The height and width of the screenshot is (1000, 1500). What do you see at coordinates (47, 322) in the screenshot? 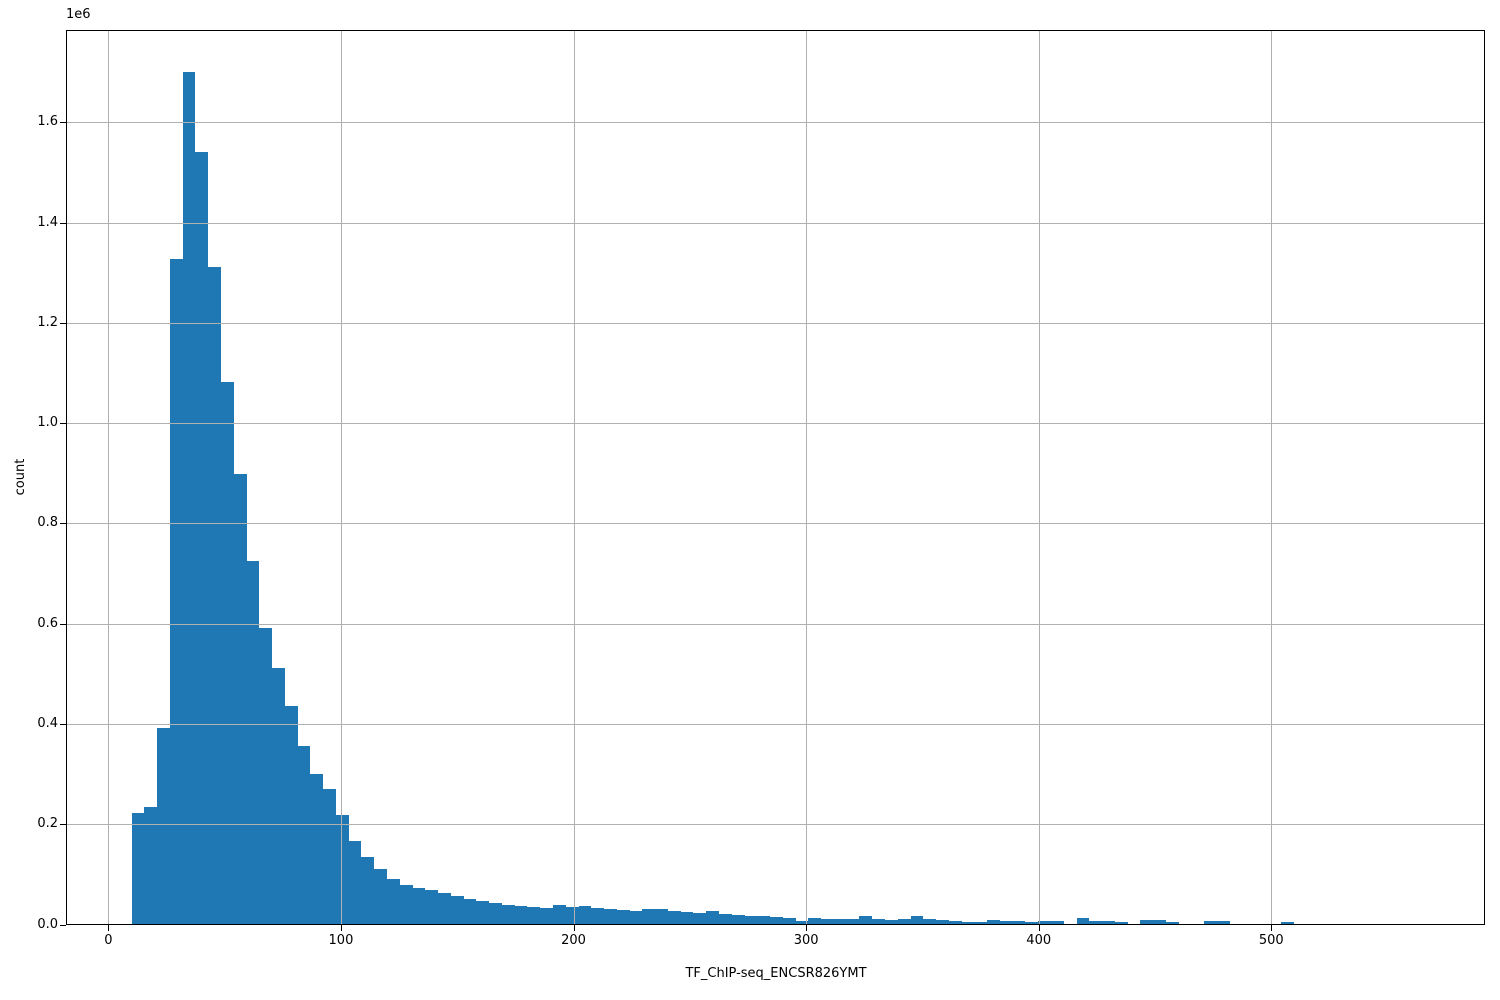
I see `y-tick-label: 1.2` at bounding box center [47, 322].